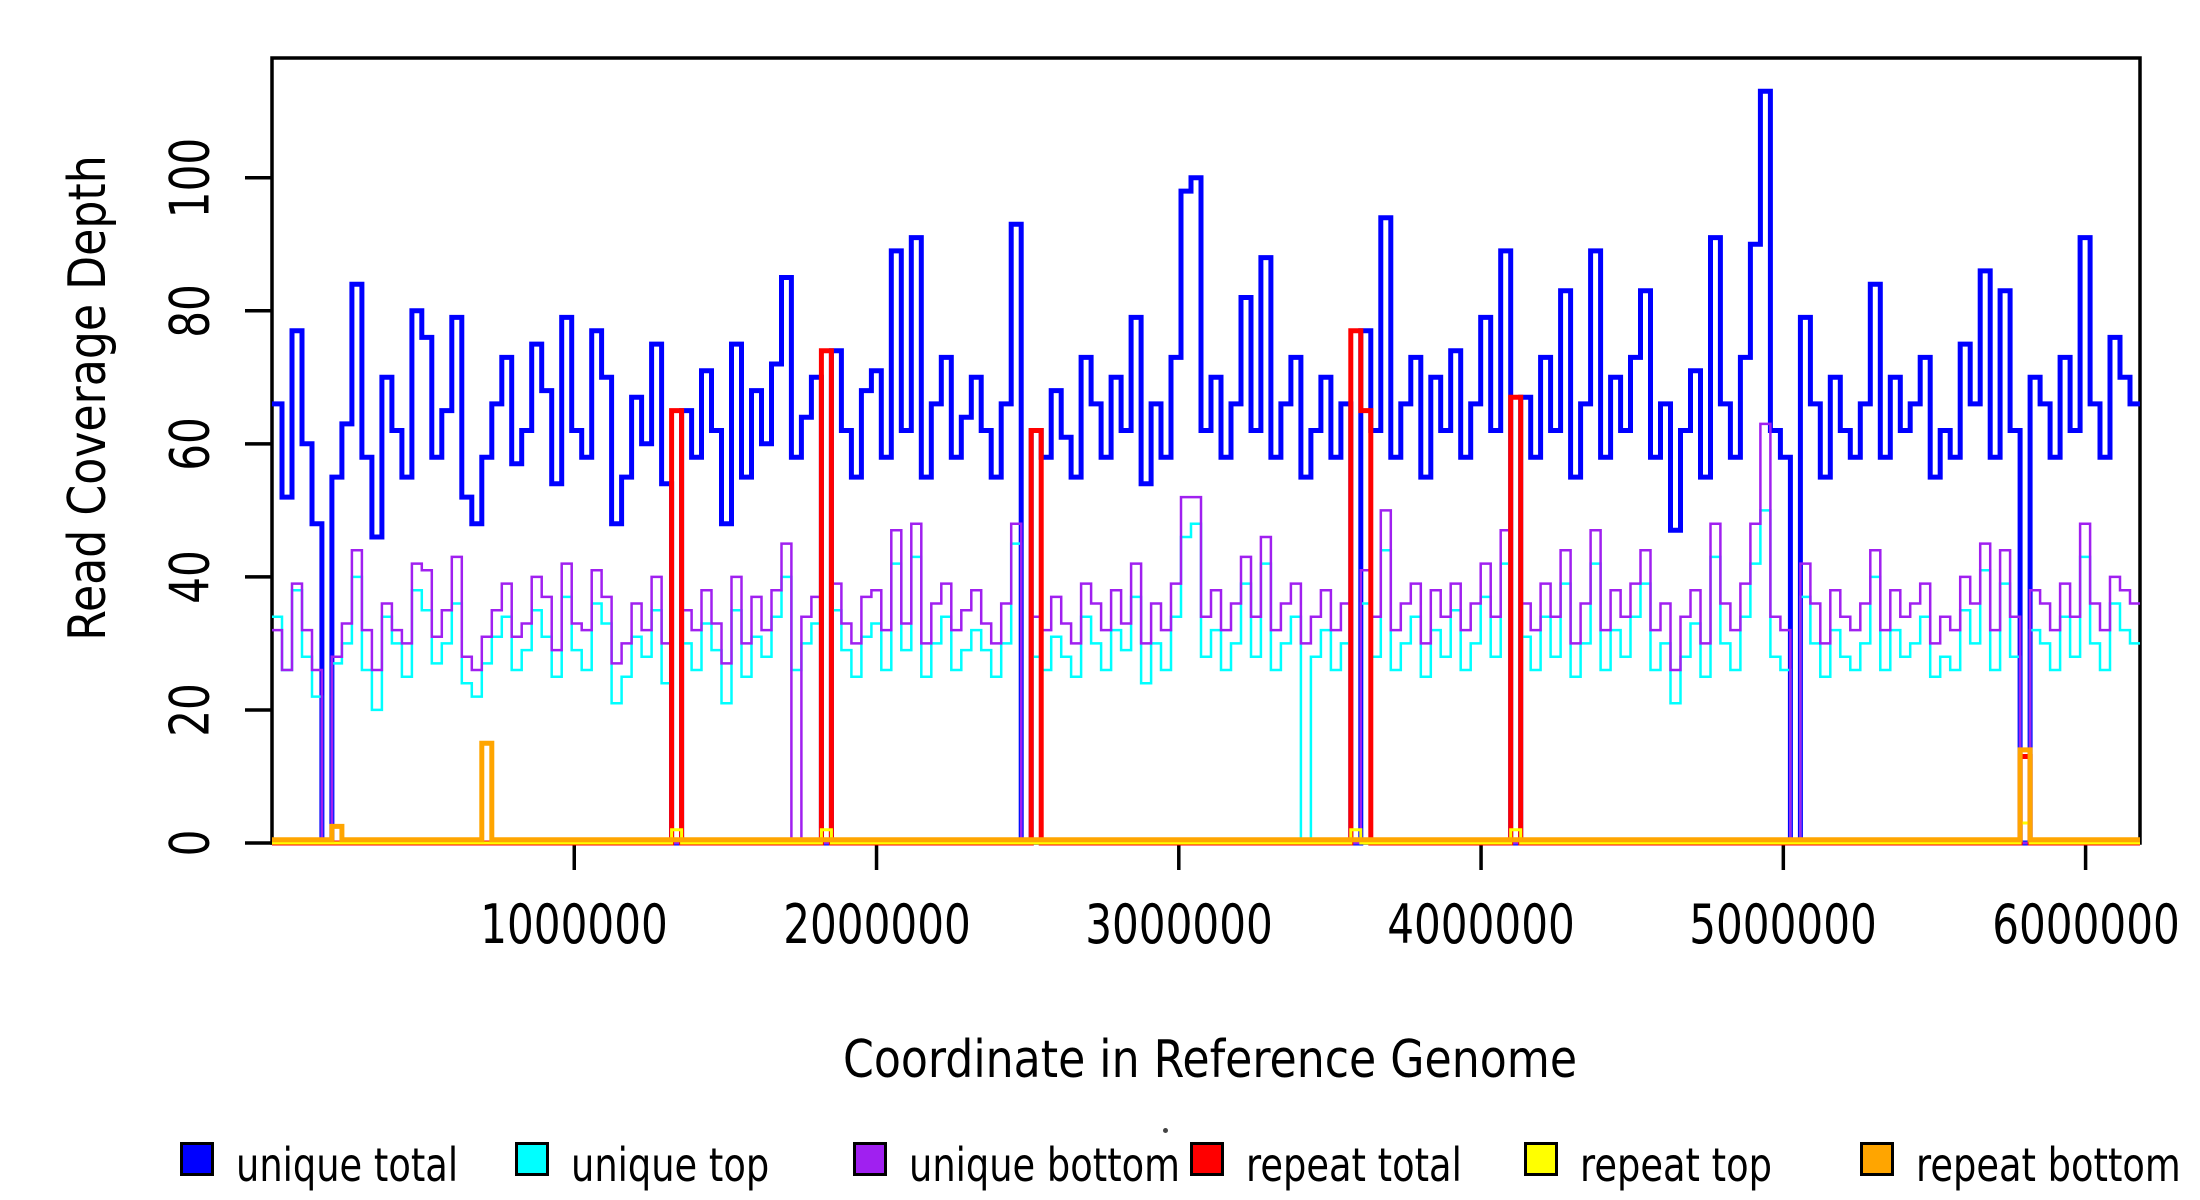 The height and width of the screenshot is (1200, 2200). I want to click on y-tick-label-20: 20, so click(190, 710).